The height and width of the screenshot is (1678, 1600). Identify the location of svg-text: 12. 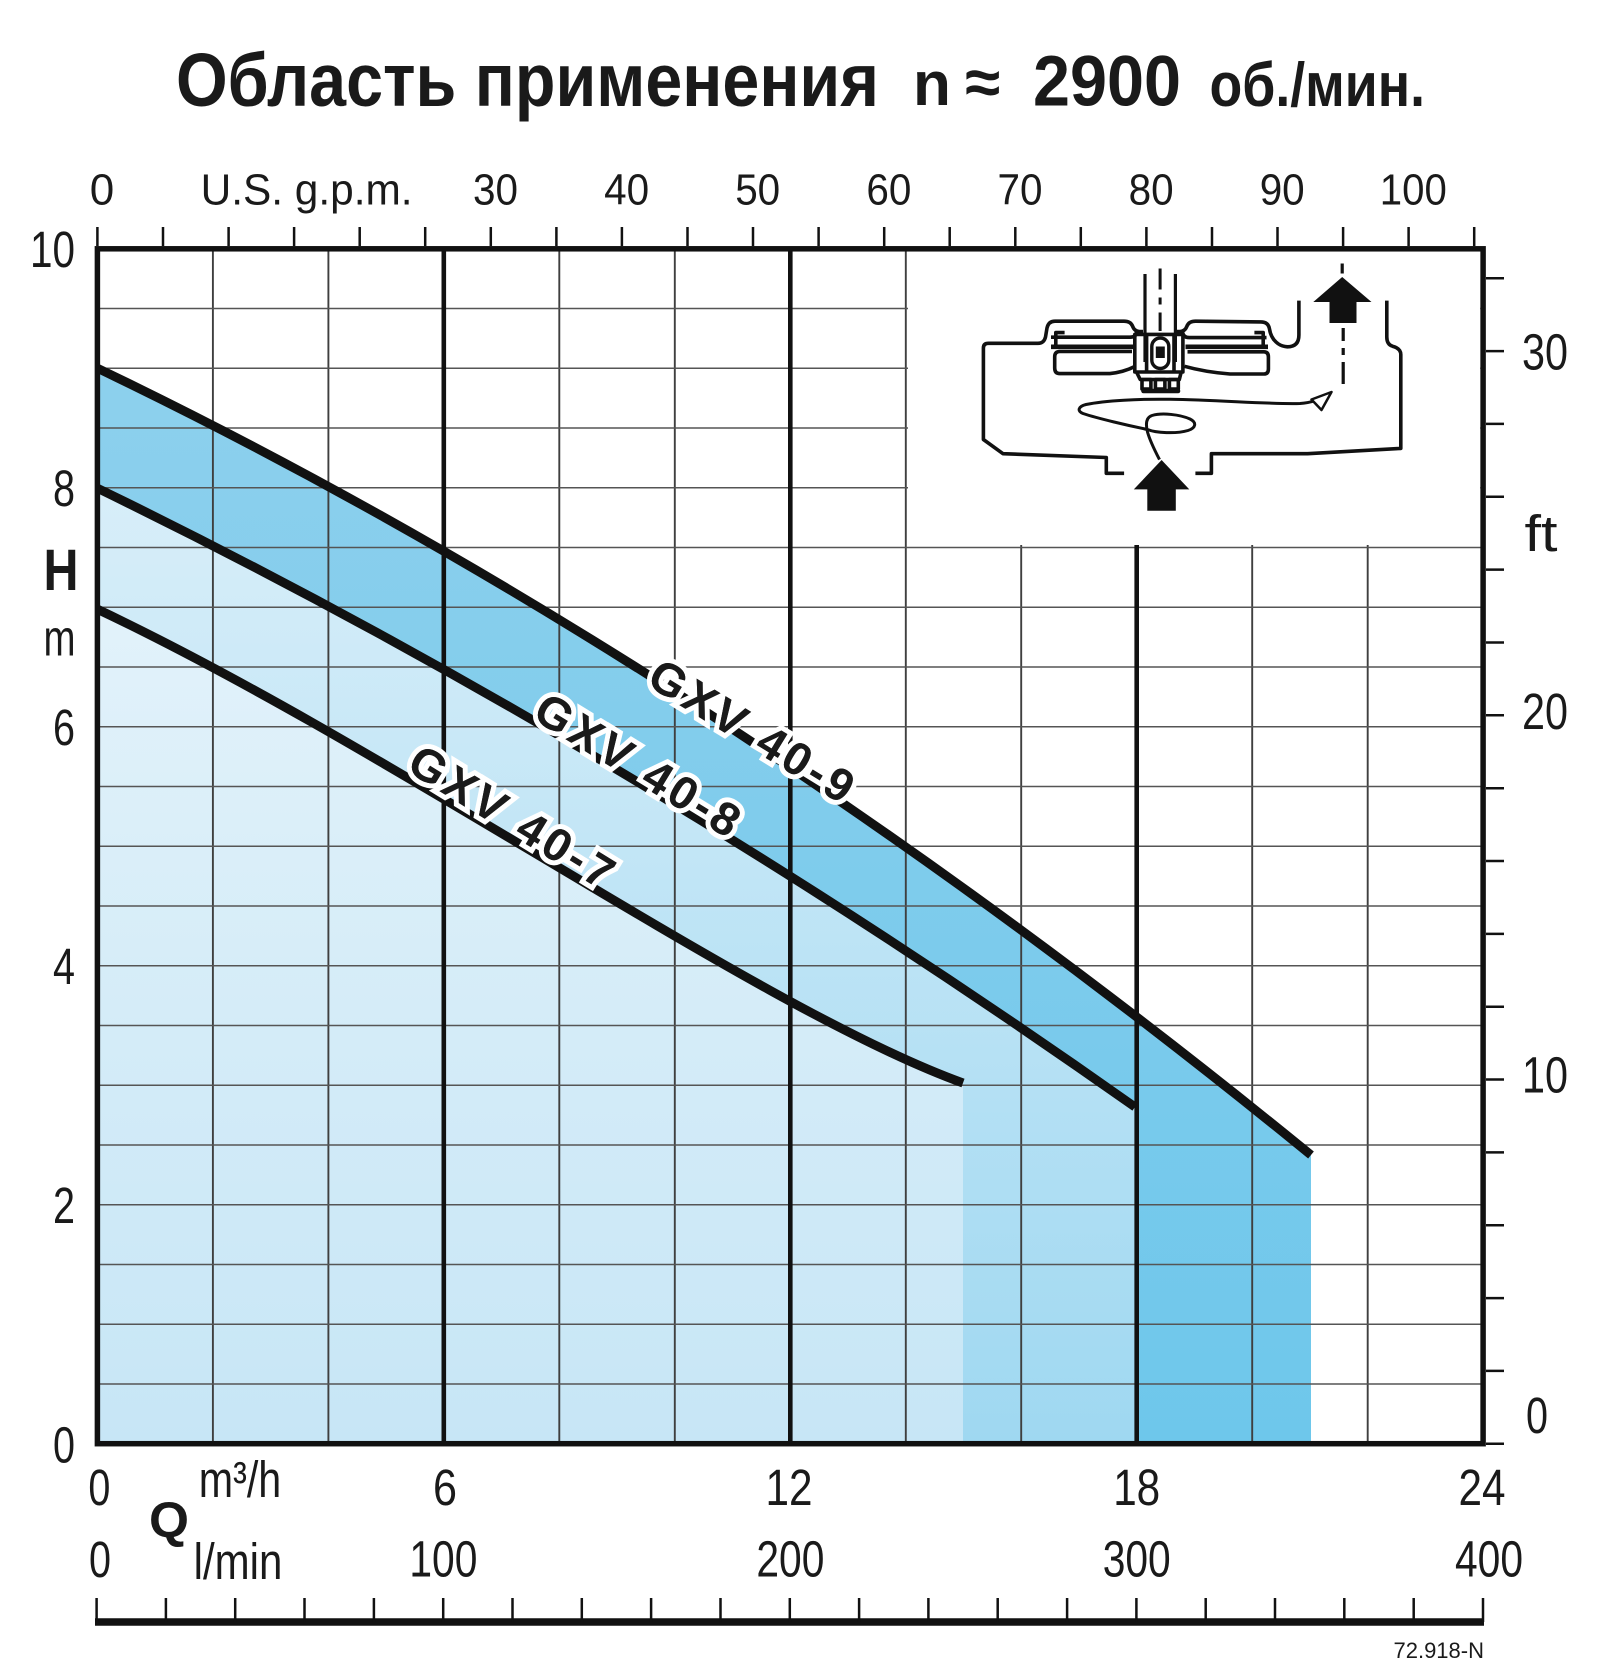
(789, 1487).